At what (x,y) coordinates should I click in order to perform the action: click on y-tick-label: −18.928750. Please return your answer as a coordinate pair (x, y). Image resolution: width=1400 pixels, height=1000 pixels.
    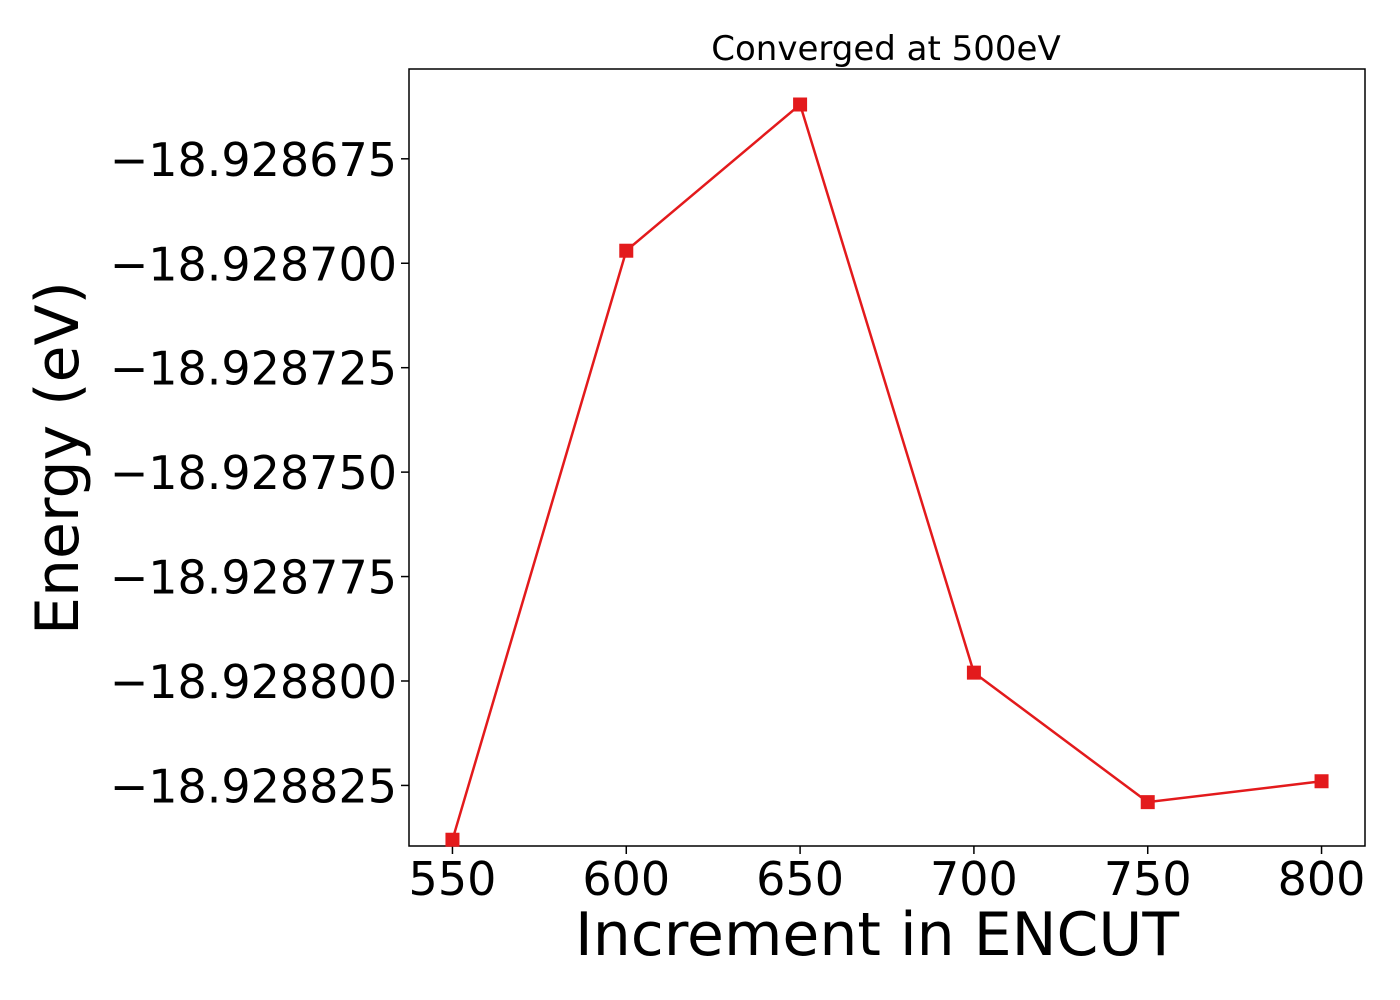
    Looking at the image, I should click on (253, 473).